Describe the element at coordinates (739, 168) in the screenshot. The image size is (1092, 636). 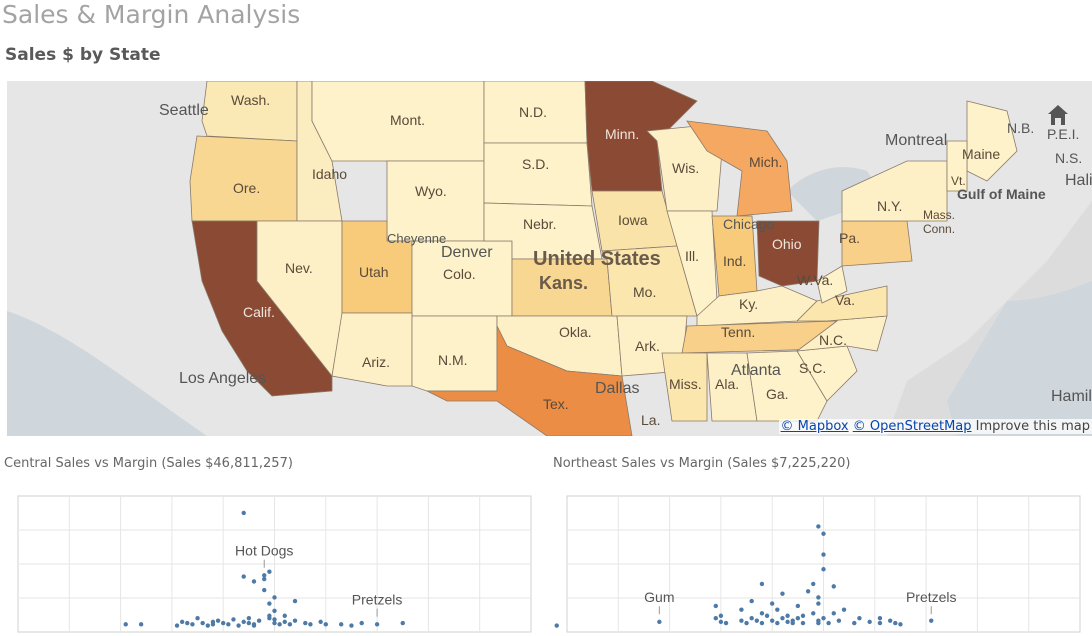
I see `state-mich` at that location.